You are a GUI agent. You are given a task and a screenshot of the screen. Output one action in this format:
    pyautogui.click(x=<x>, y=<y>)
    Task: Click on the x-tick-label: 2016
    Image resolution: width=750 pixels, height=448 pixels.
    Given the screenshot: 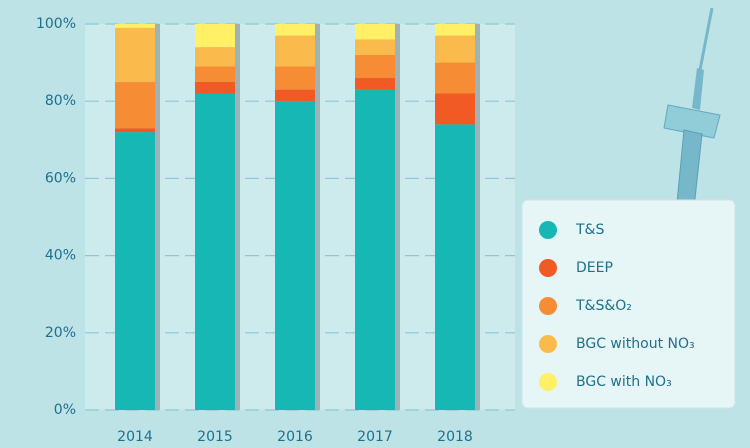 What is the action you would take?
    pyautogui.click(x=295, y=437)
    